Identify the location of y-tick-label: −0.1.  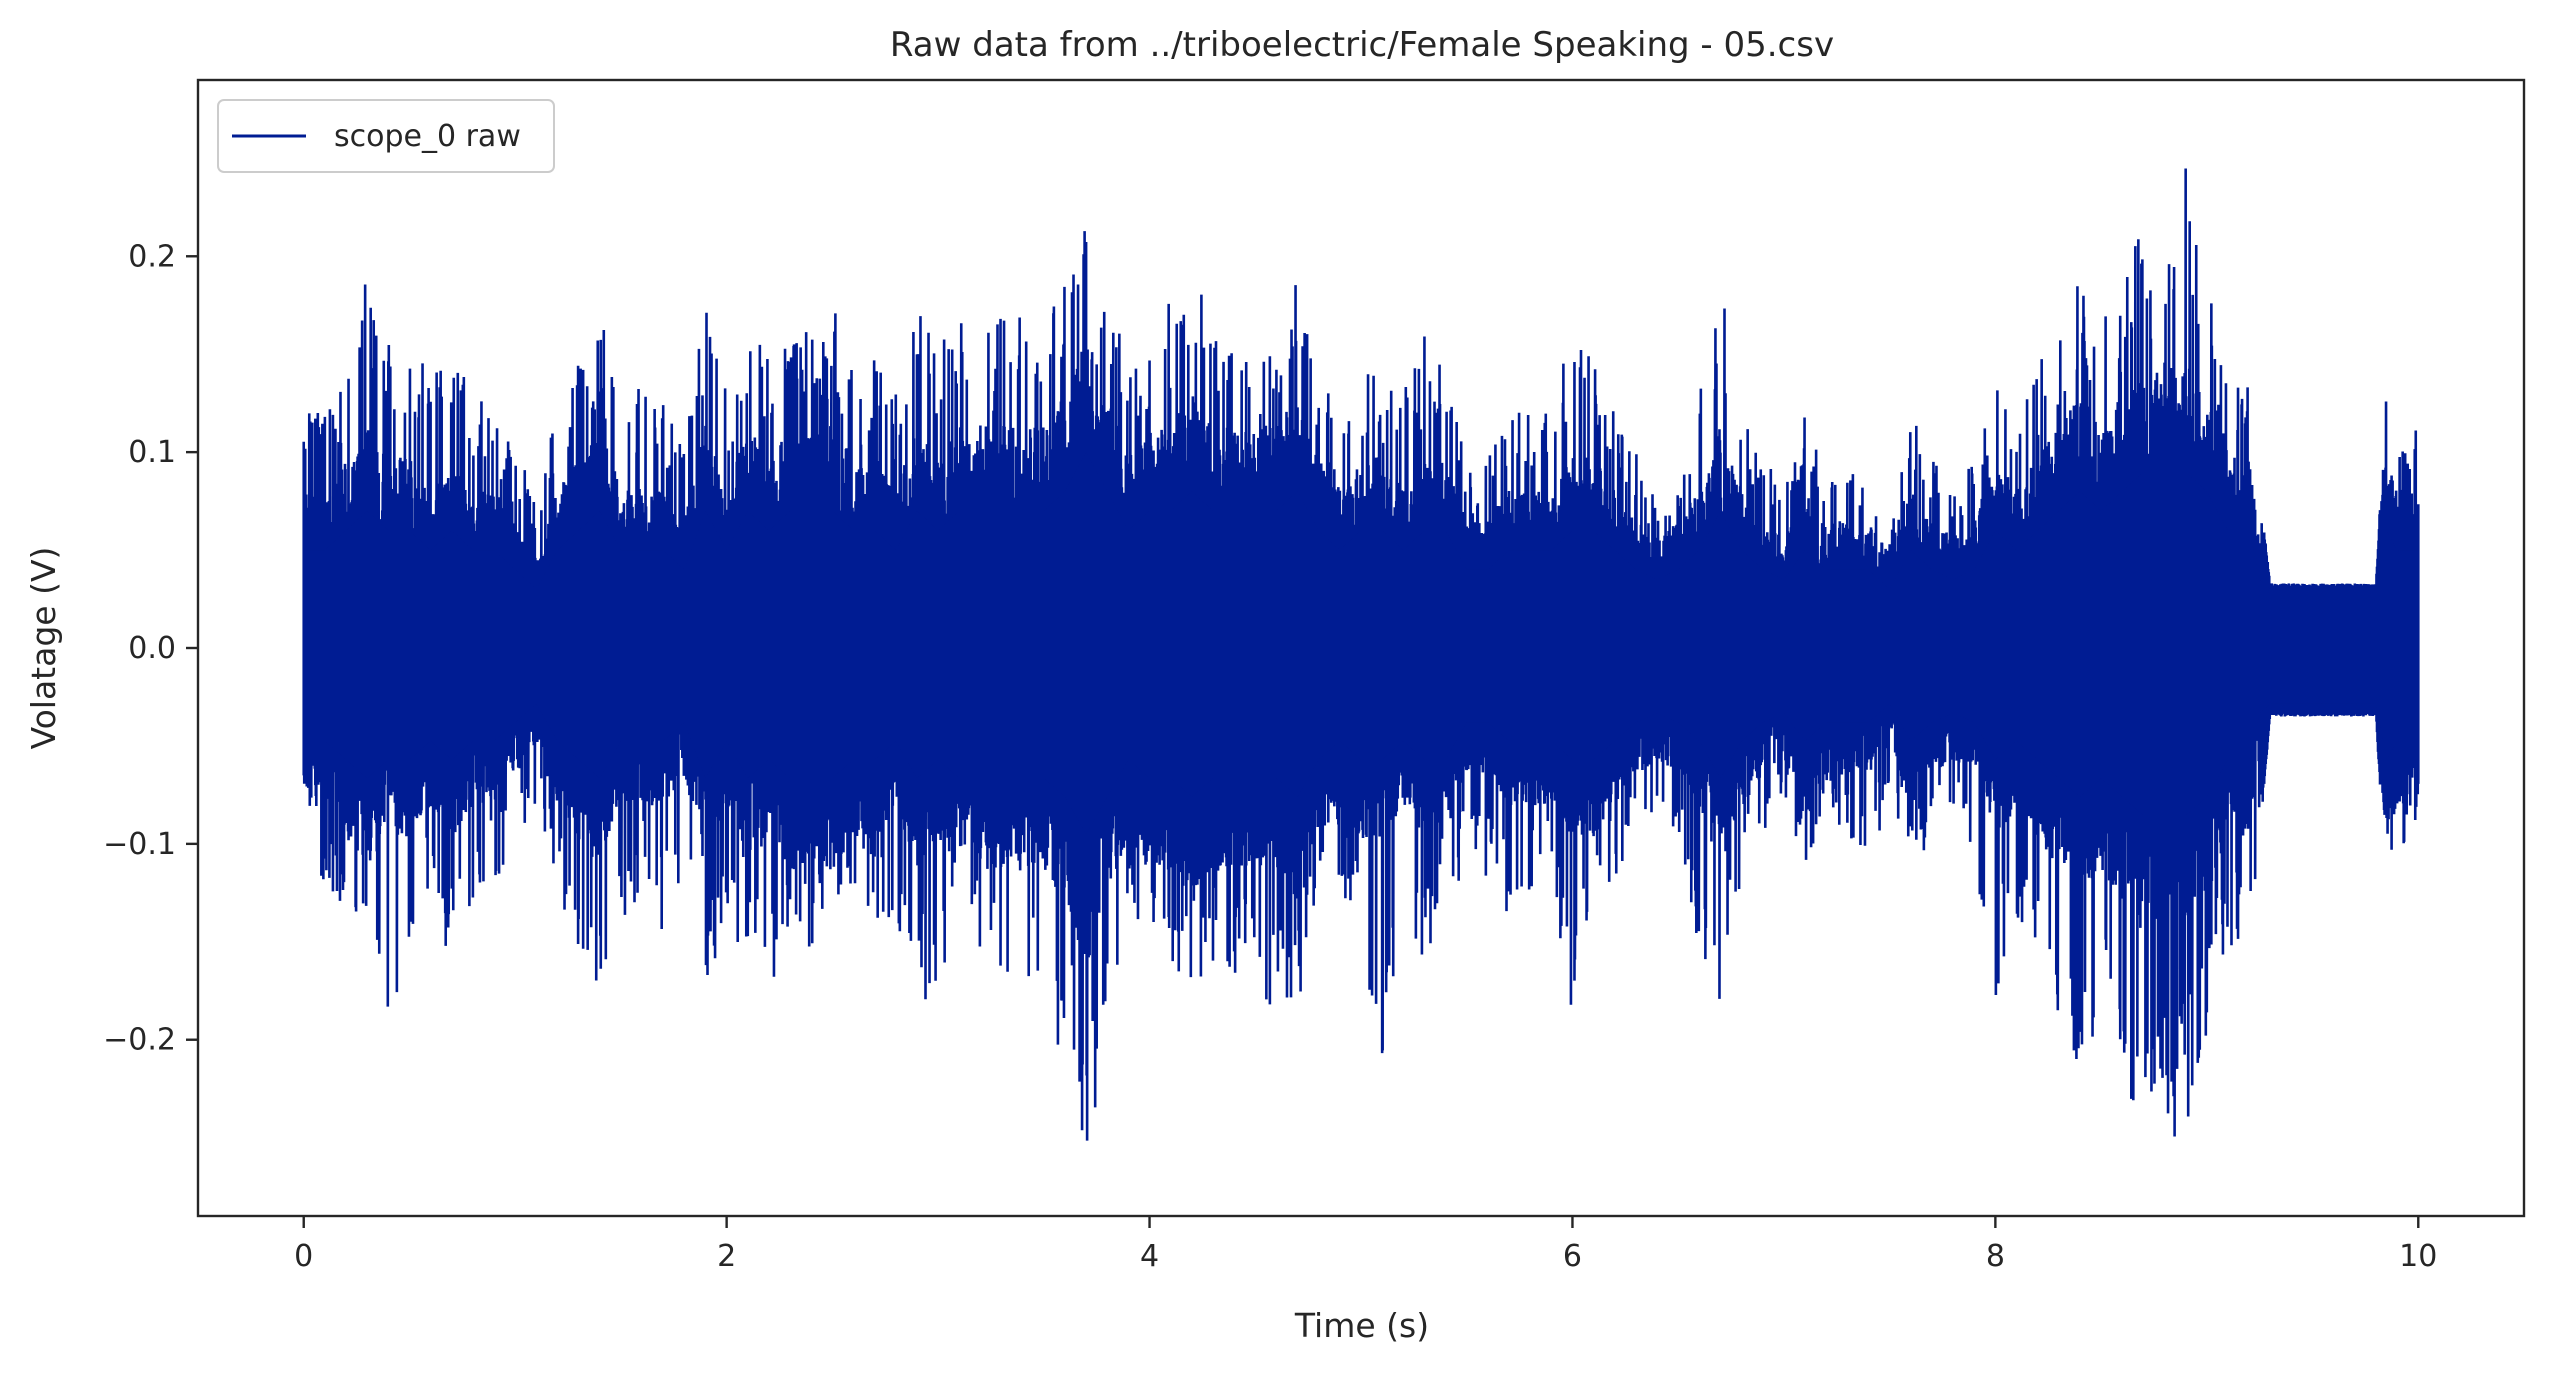
(139, 844).